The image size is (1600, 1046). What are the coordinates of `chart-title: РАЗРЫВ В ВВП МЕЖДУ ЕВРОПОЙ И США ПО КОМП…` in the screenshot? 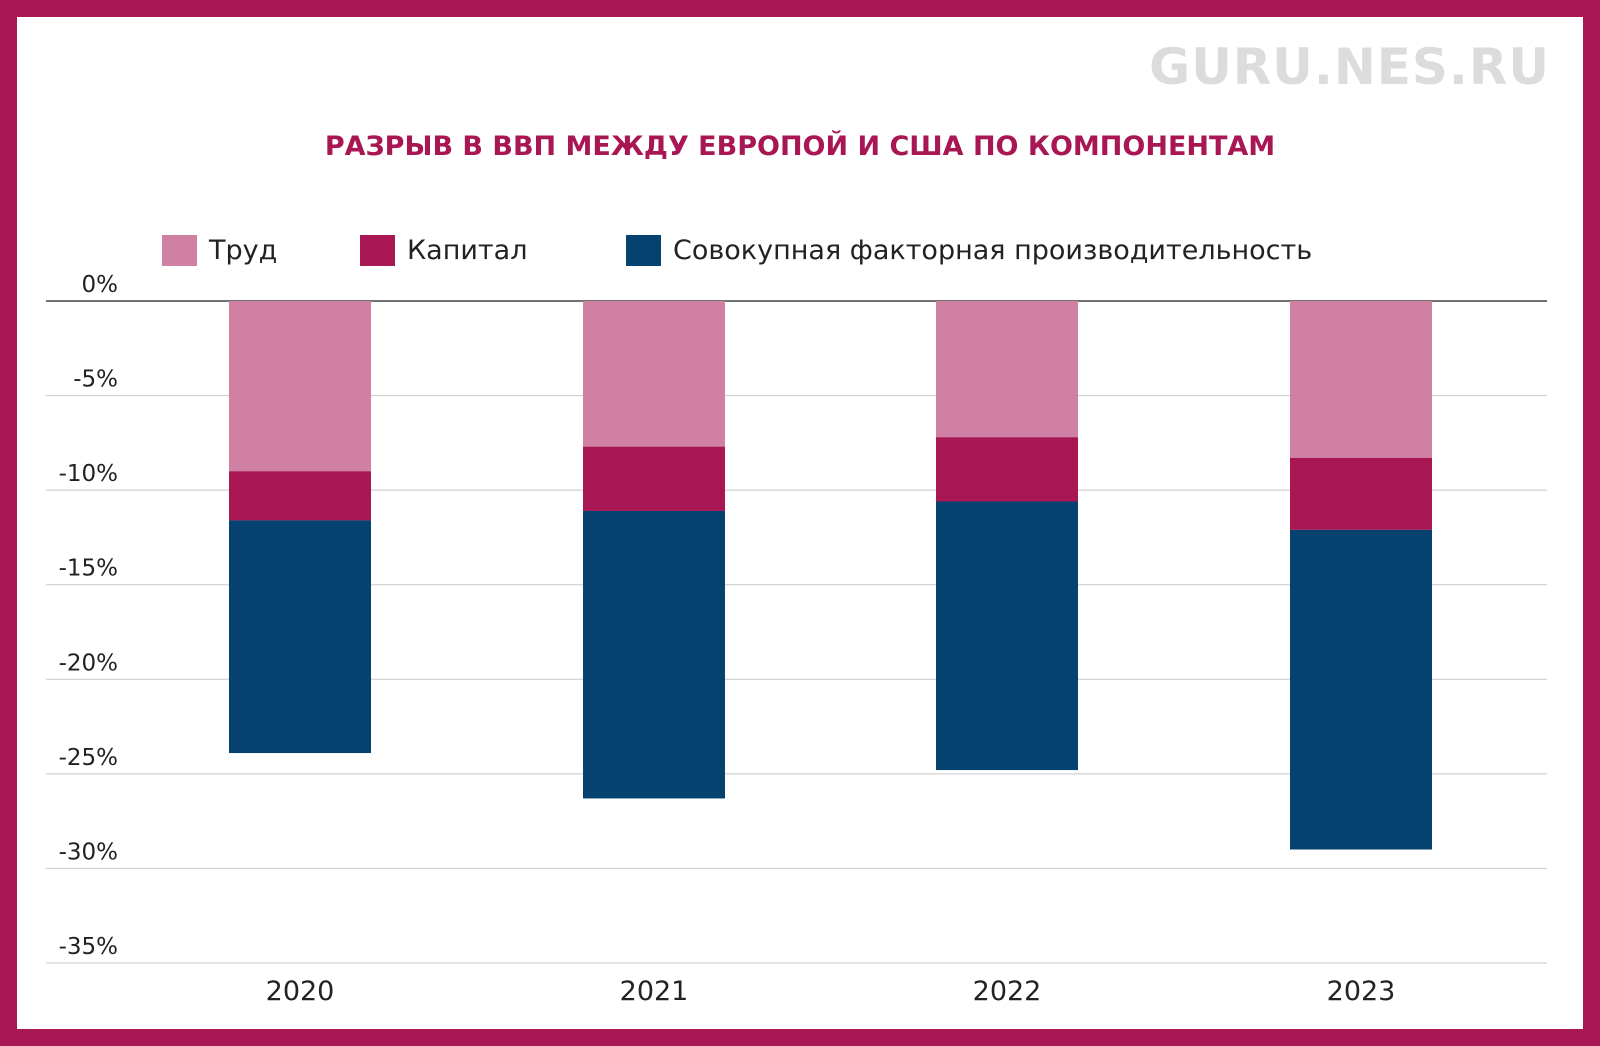 It's located at (800, 146).